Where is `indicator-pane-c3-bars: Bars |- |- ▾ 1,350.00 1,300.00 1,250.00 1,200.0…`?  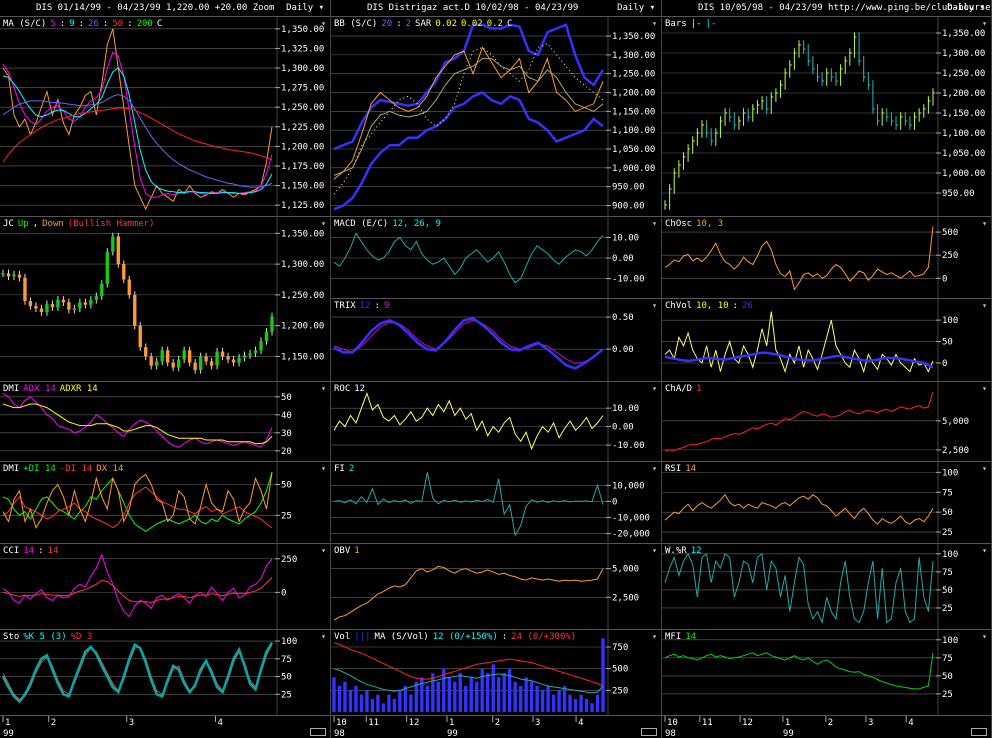
indicator-pane-c3-bars: Bars |- |- ▾ 1,350.00 1,300.00 1,250.00 1,200.0… is located at coordinates (826, 117).